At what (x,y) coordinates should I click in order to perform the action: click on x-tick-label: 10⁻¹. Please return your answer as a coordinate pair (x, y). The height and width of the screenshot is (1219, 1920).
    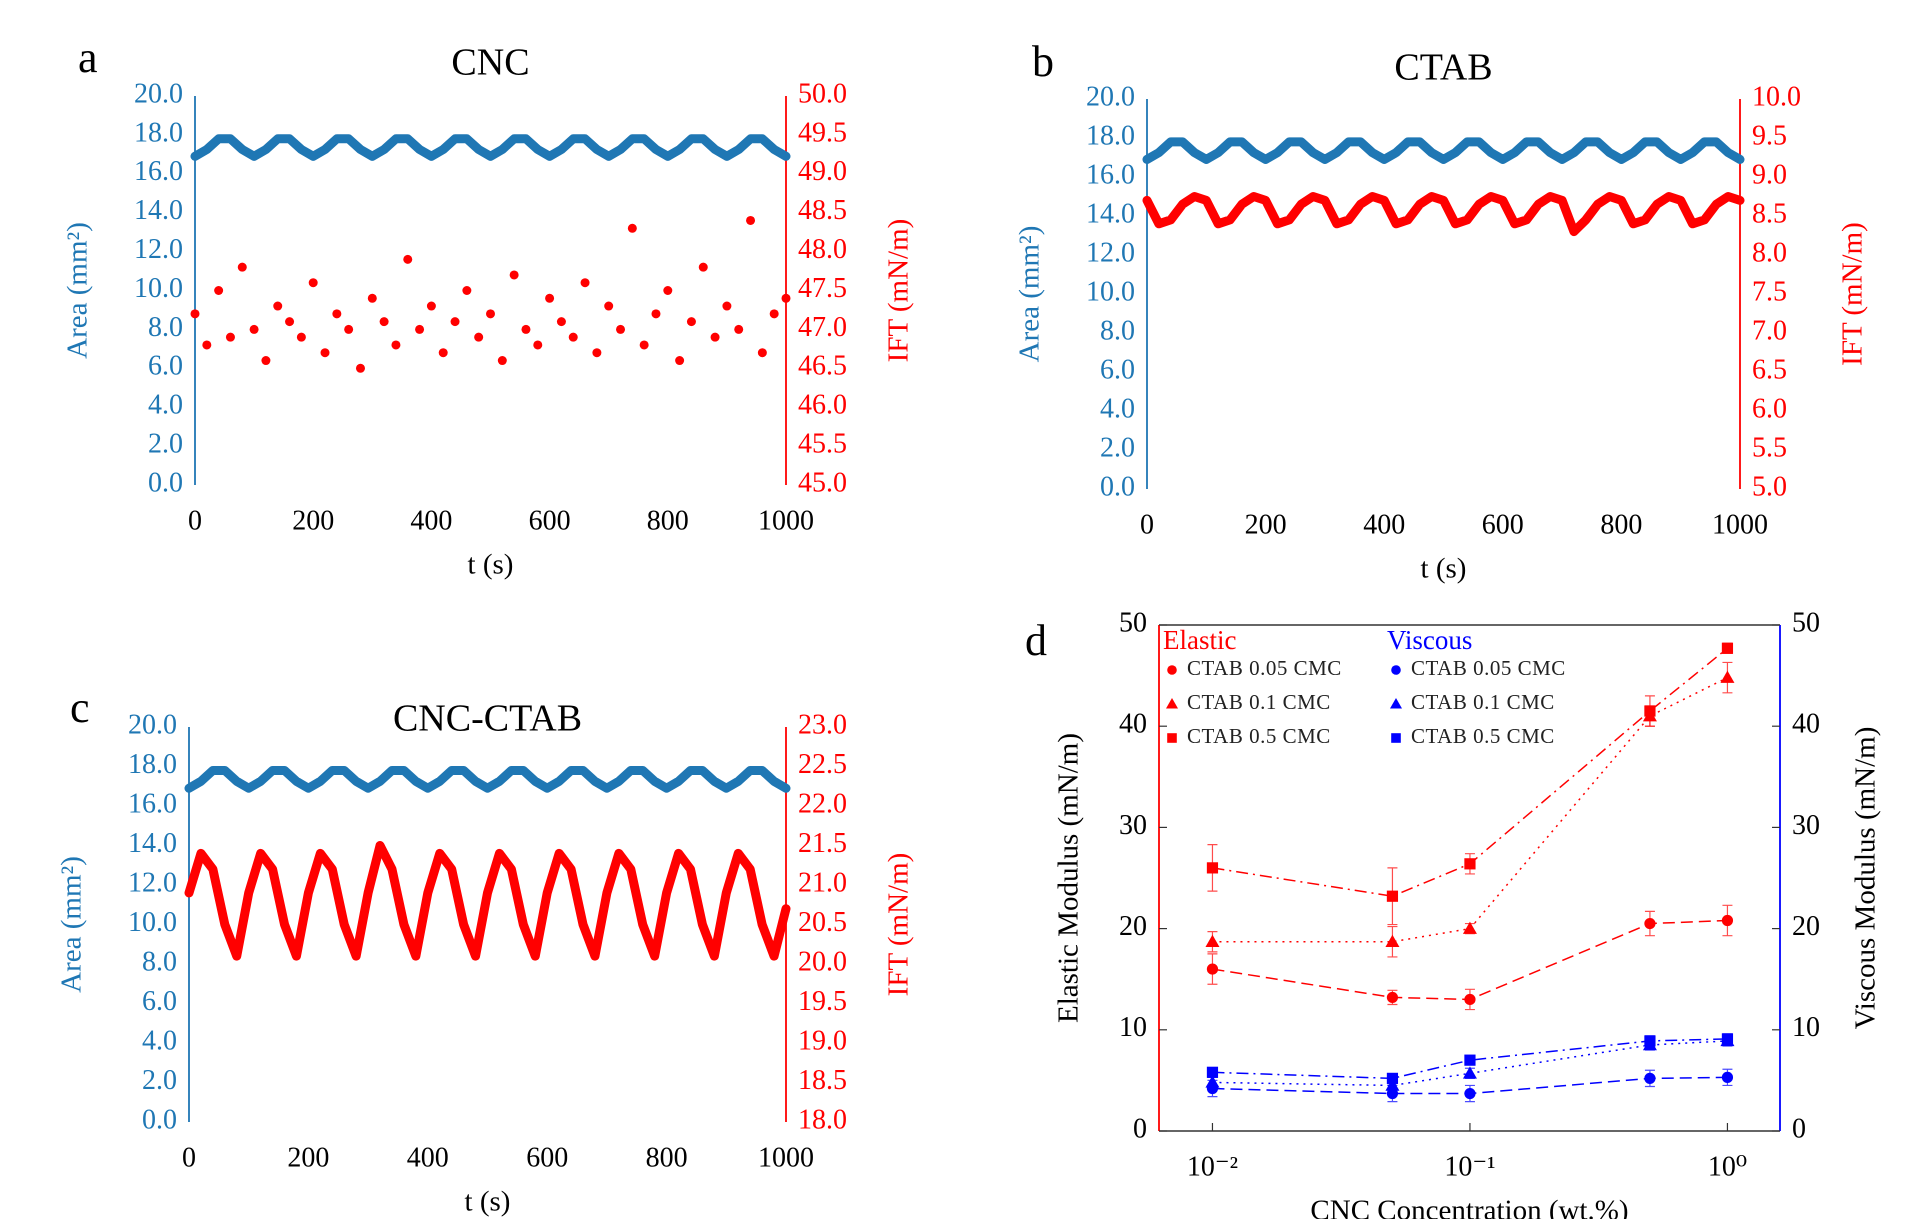
    Looking at the image, I should click on (1469, 1166).